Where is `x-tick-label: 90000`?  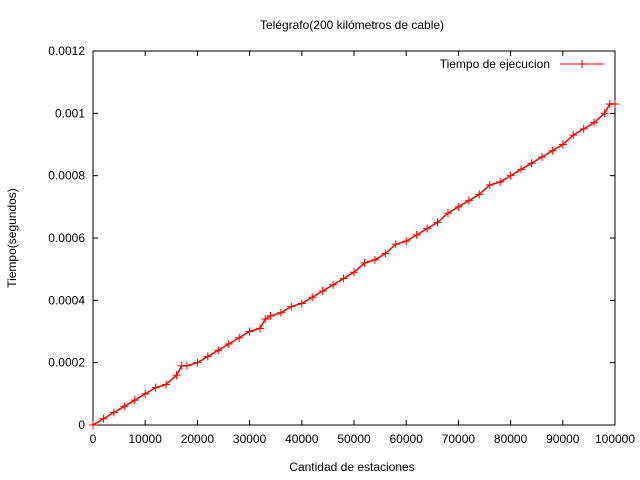 x-tick-label: 90000 is located at coordinates (563, 439).